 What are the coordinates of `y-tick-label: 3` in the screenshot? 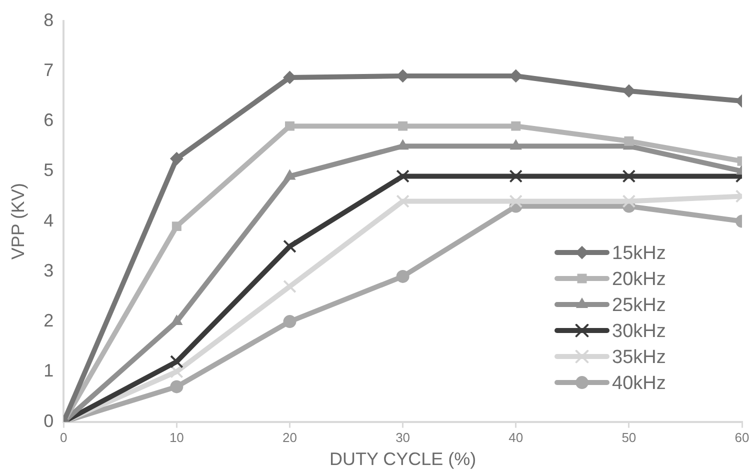 It's located at (49, 270).